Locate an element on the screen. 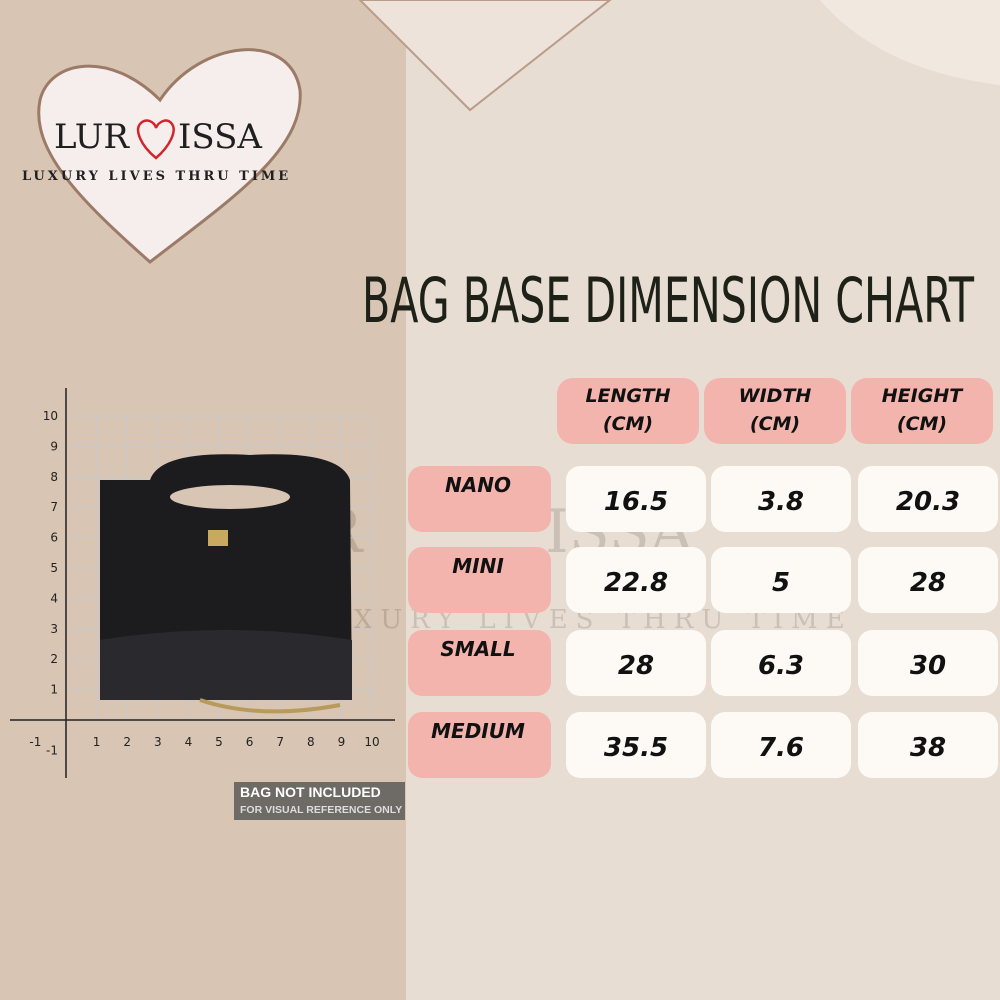  y-tick-label: 1 is located at coordinates (54, 690).